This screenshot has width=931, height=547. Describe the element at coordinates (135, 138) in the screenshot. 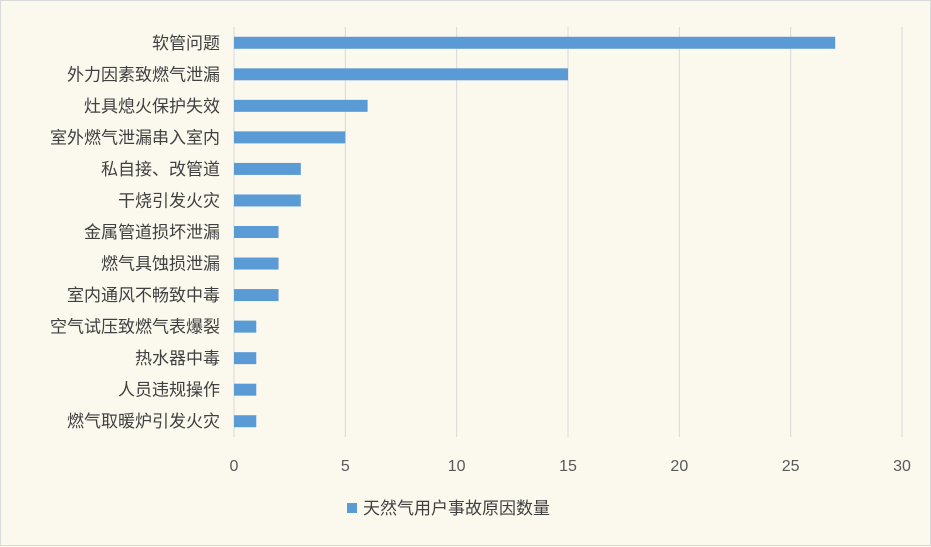

I see `category-label: 室外燃气泄漏串入室内` at that location.